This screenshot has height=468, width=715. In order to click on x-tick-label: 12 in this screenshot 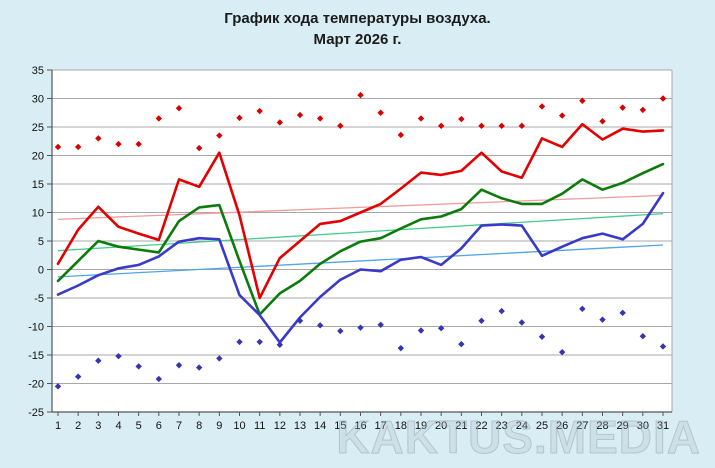, I will do `click(280, 426)`.